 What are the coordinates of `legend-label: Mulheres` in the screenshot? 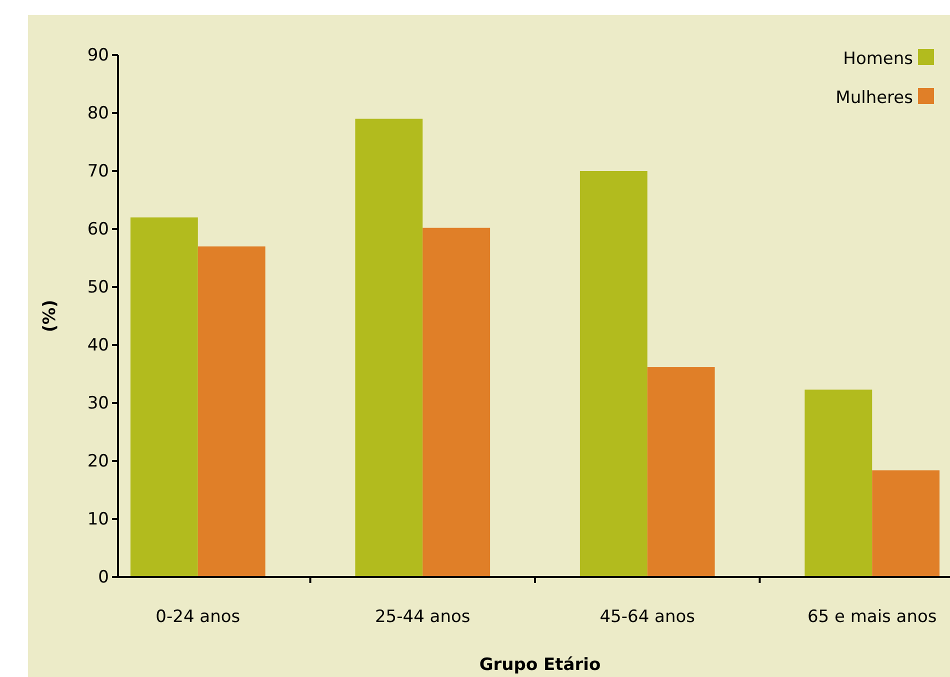 It's located at (875, 98).